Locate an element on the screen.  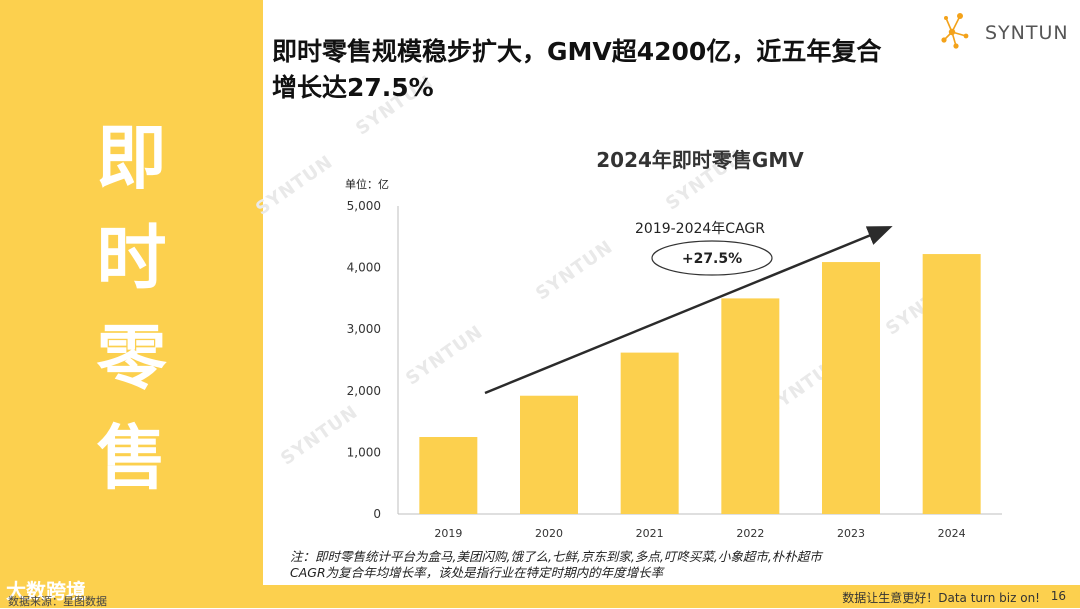
footer-slogan: 数据让生意更好！Data turn biz on! is located at coordinates (941, 598).